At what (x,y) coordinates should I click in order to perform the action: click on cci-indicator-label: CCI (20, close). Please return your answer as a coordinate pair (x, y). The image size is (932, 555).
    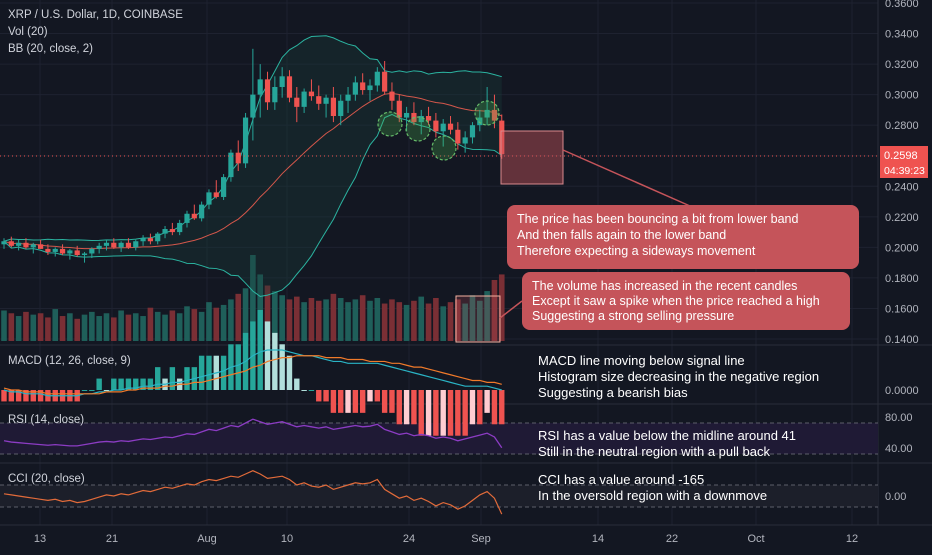
    Looking at the image, I should click on (46, 479).